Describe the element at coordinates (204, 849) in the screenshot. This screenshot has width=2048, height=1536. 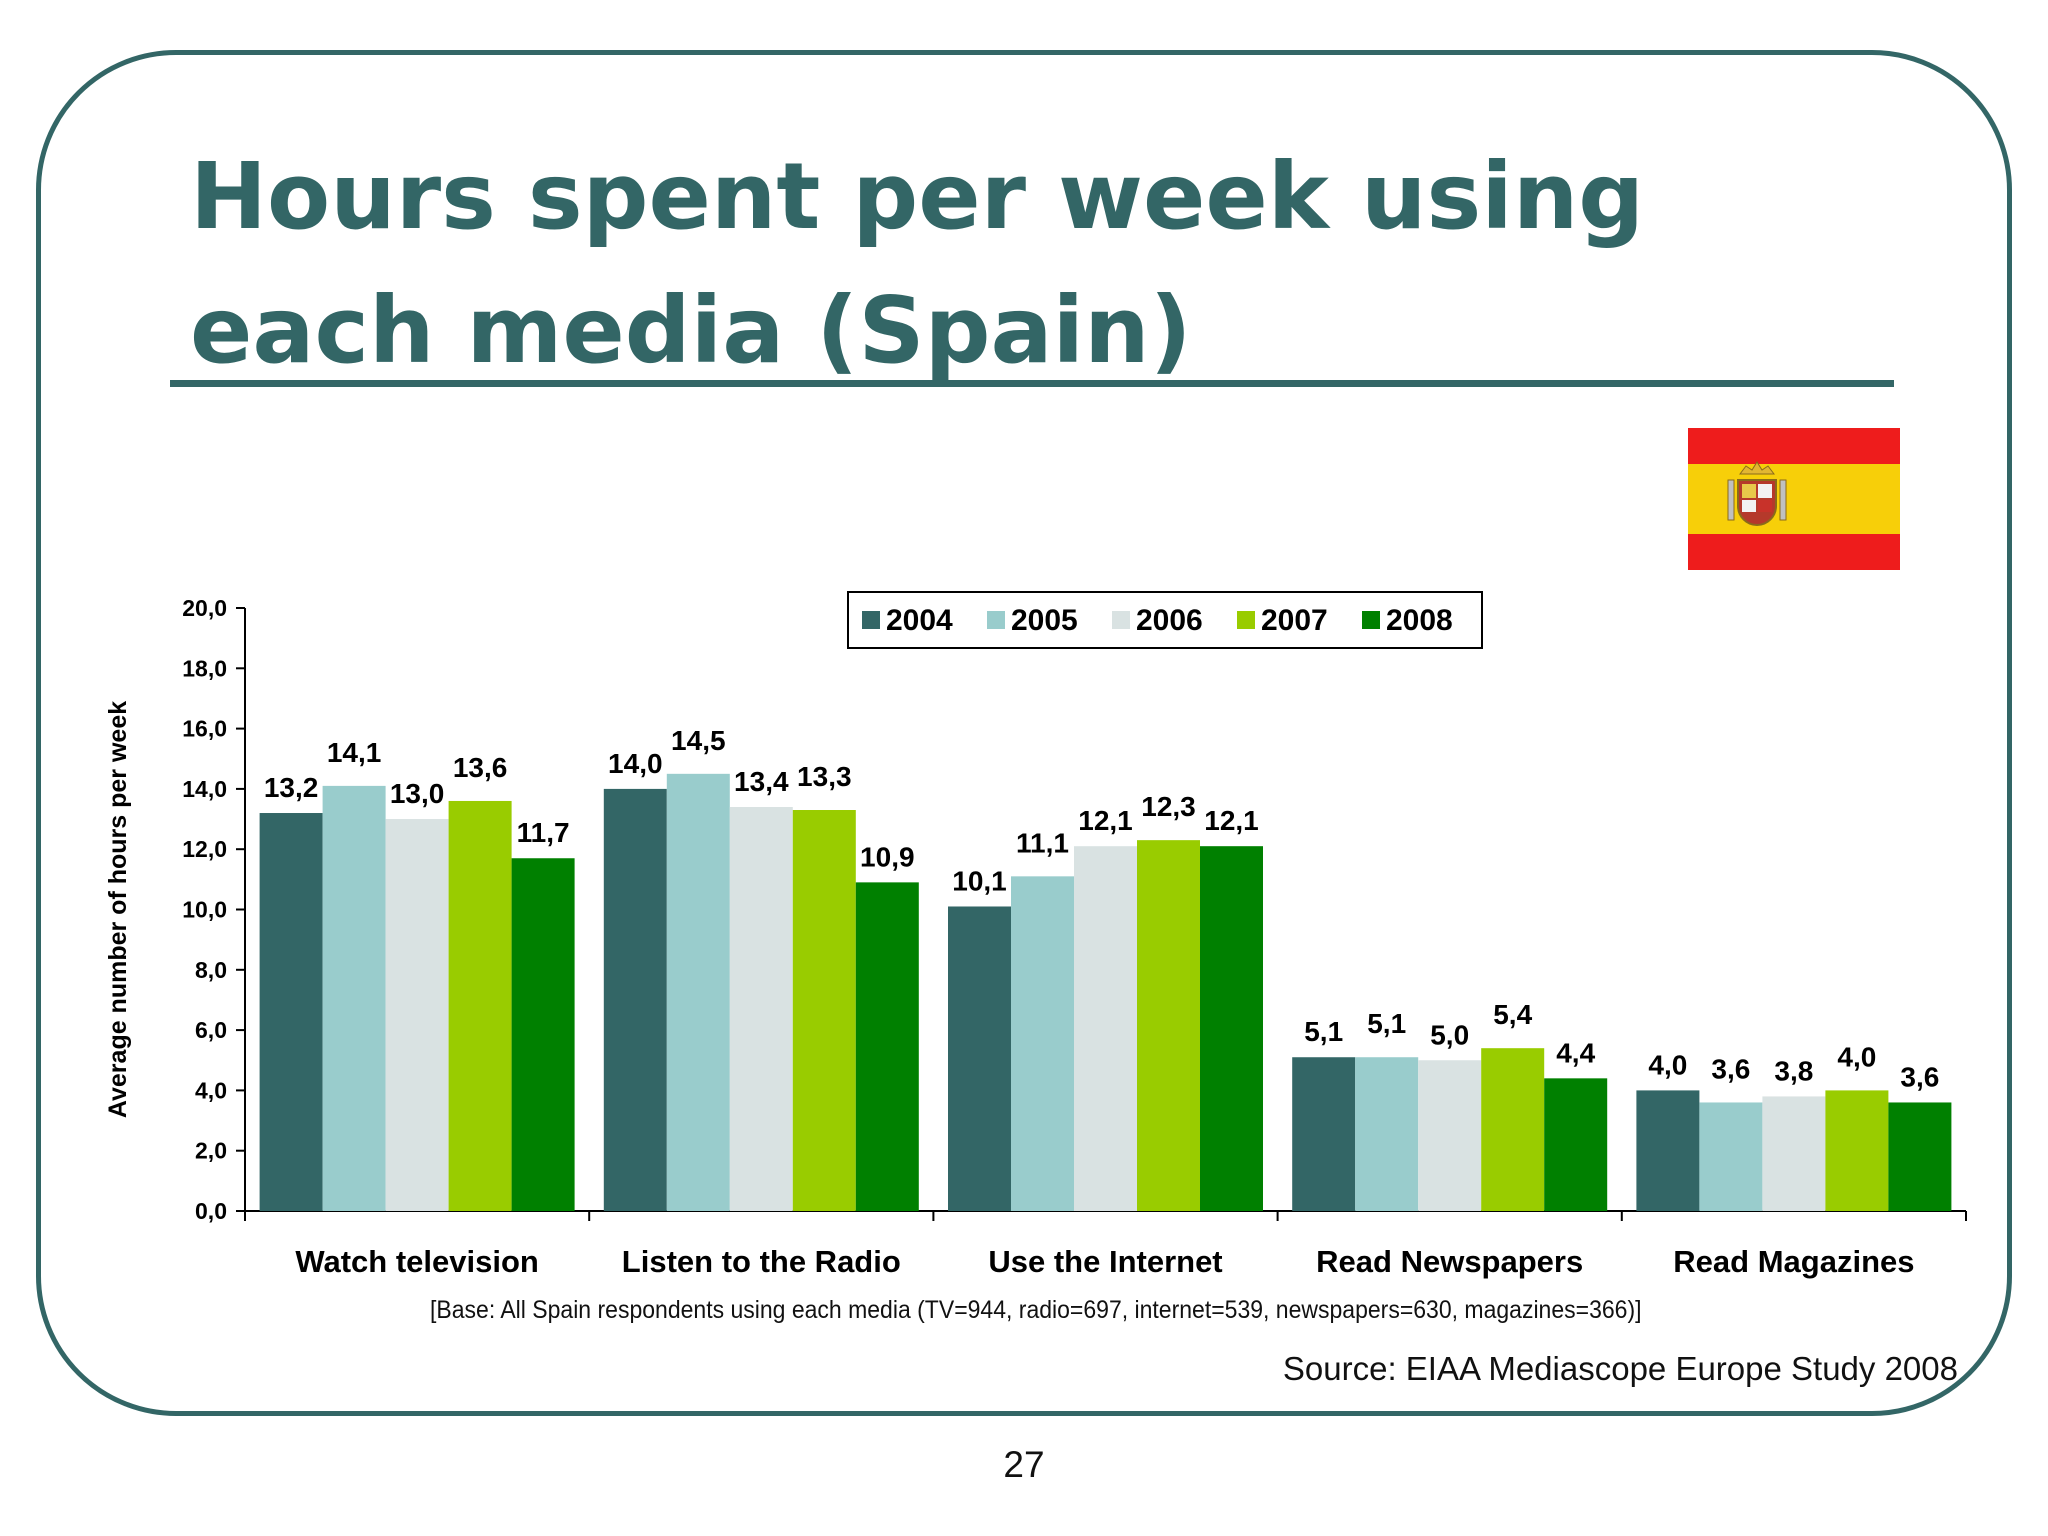
I see `y-tick-label: 12,0` at that location.